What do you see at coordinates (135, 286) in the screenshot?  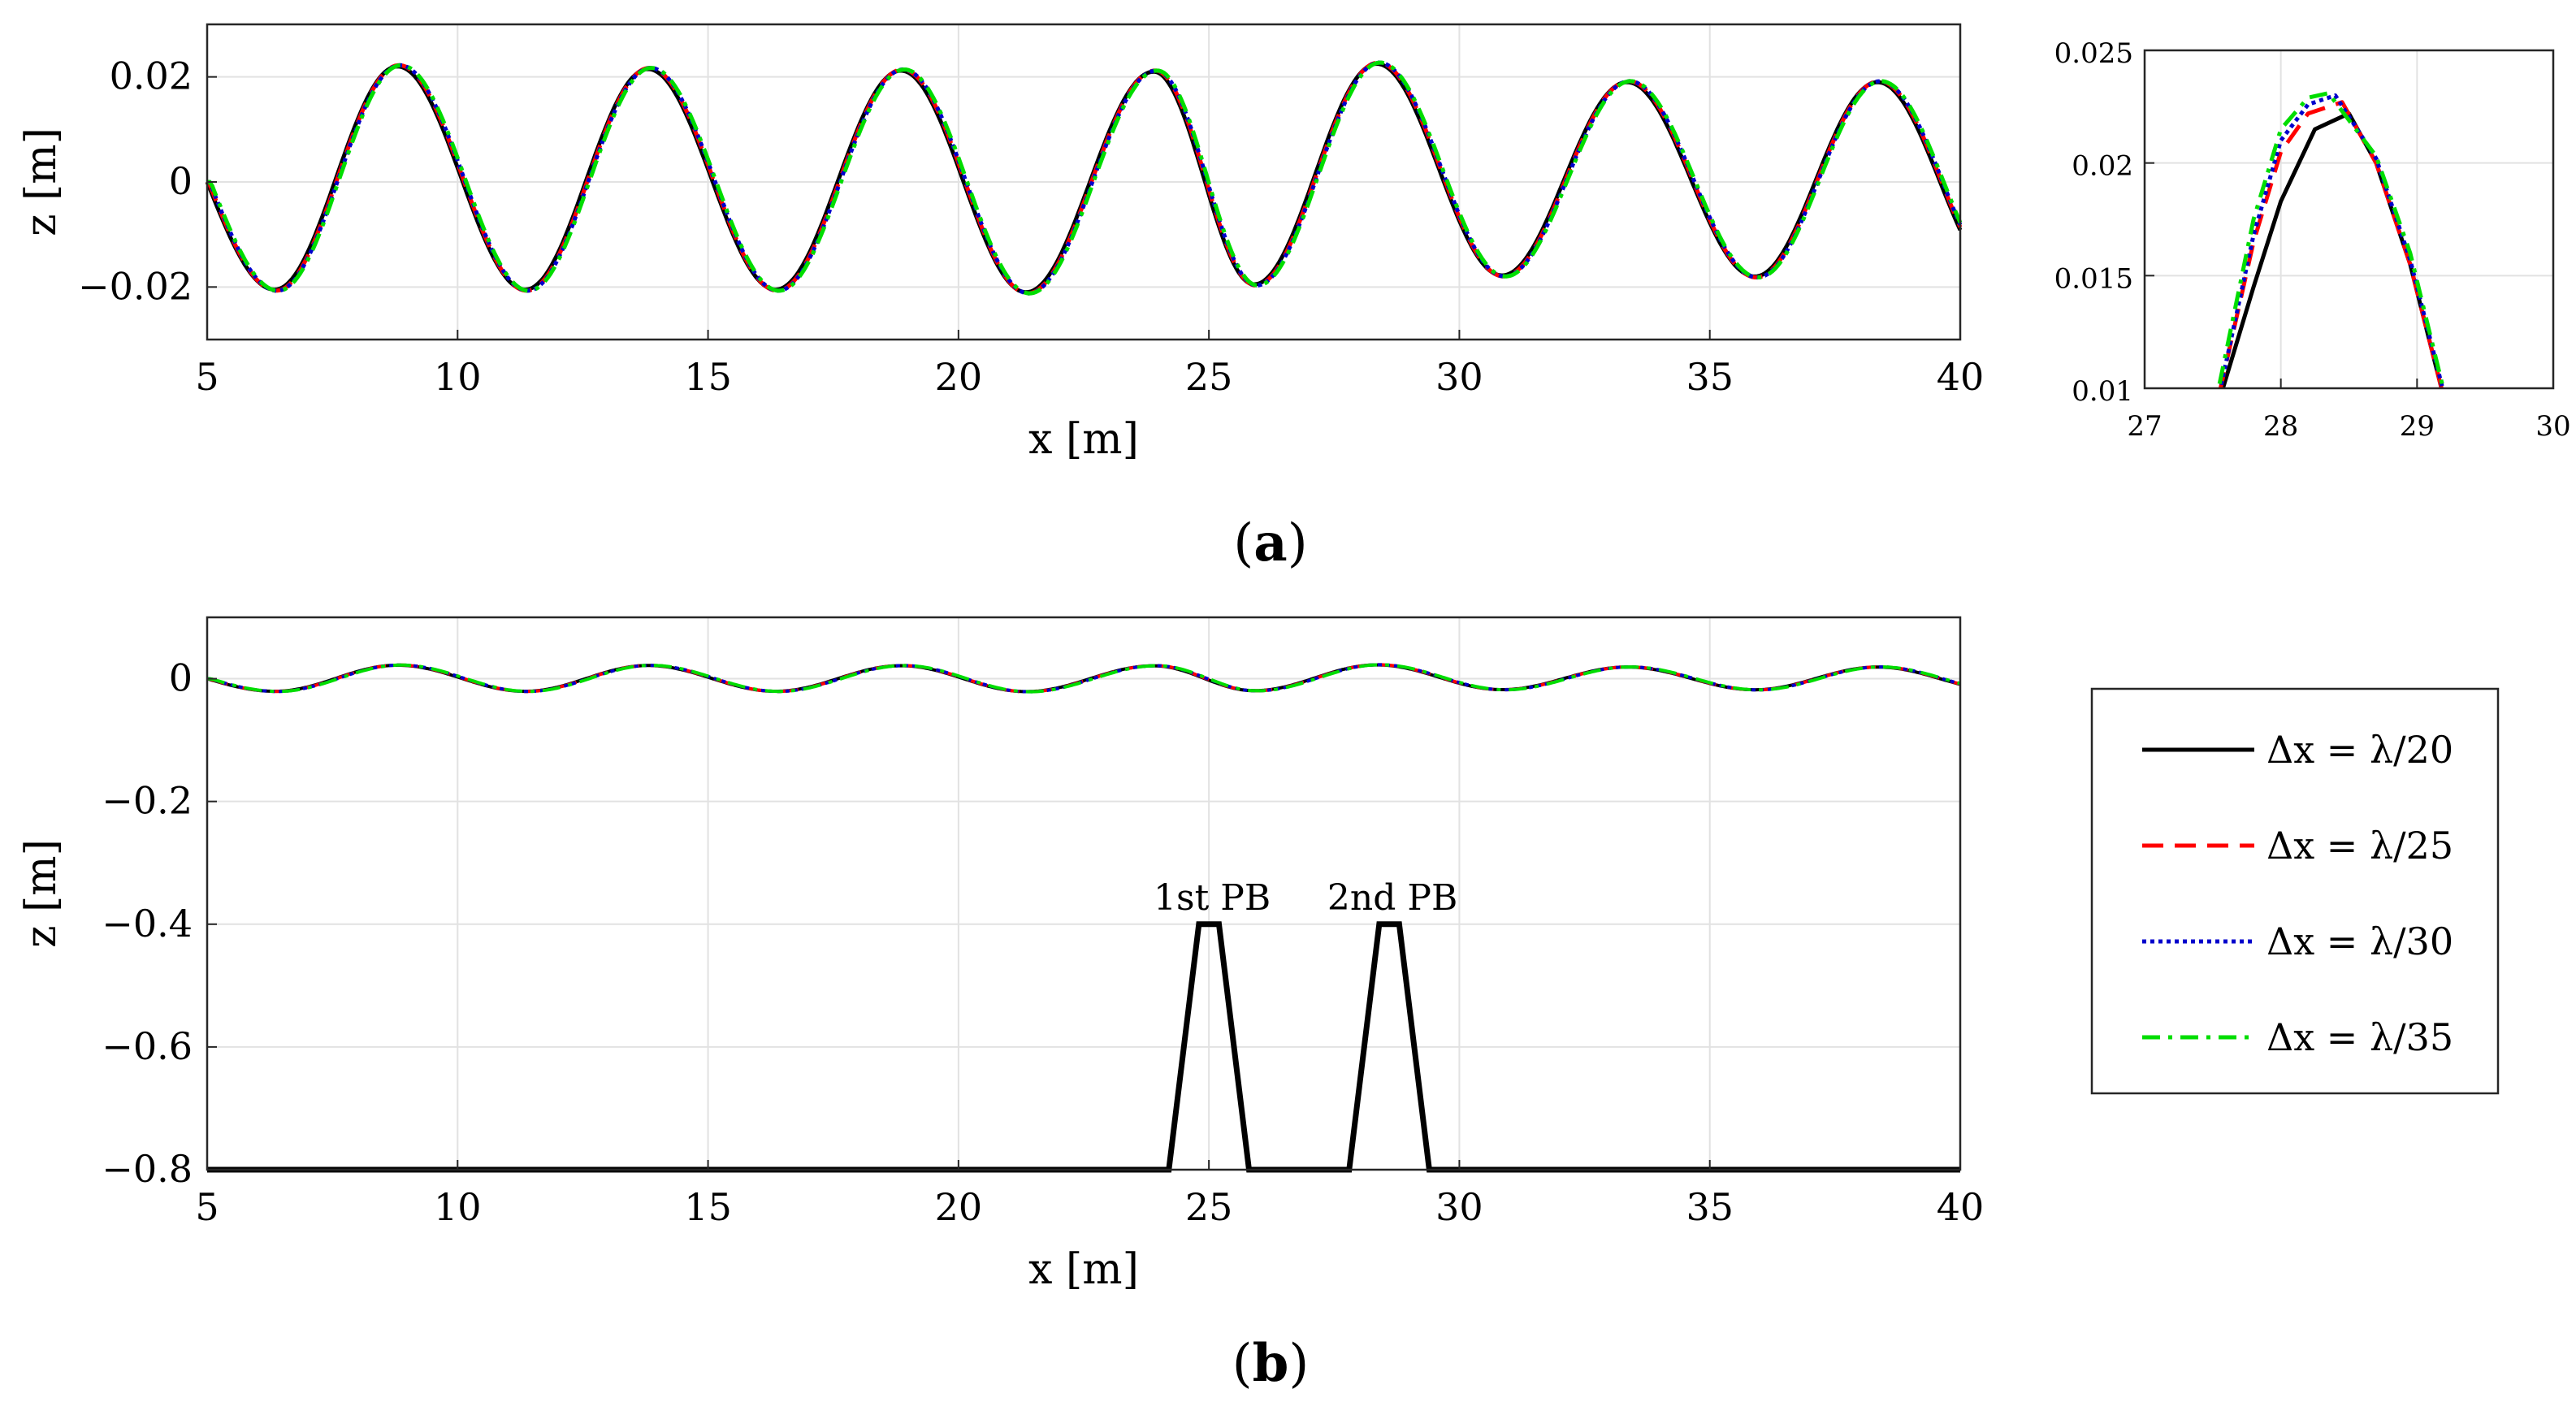 I see `y-tick-label: −0.02` at bounding box center [135, 286].